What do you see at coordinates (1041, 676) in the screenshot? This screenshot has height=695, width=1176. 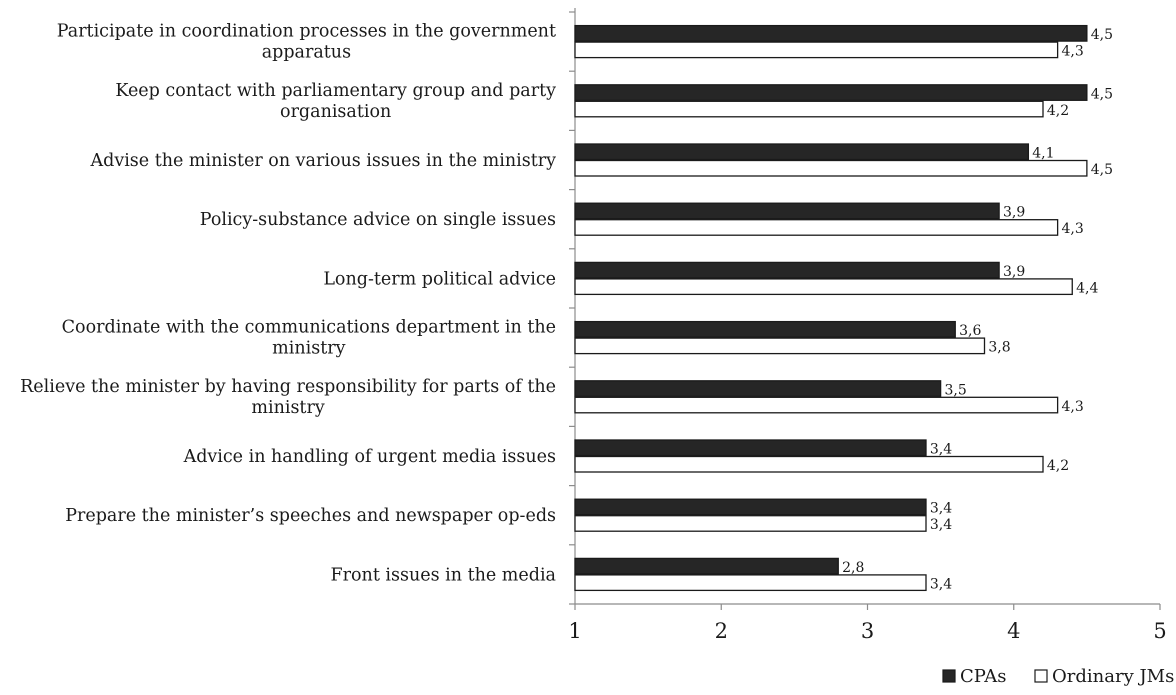 I see `legend-ordinary-jms-swatch` at bounding box center [1041, 676].